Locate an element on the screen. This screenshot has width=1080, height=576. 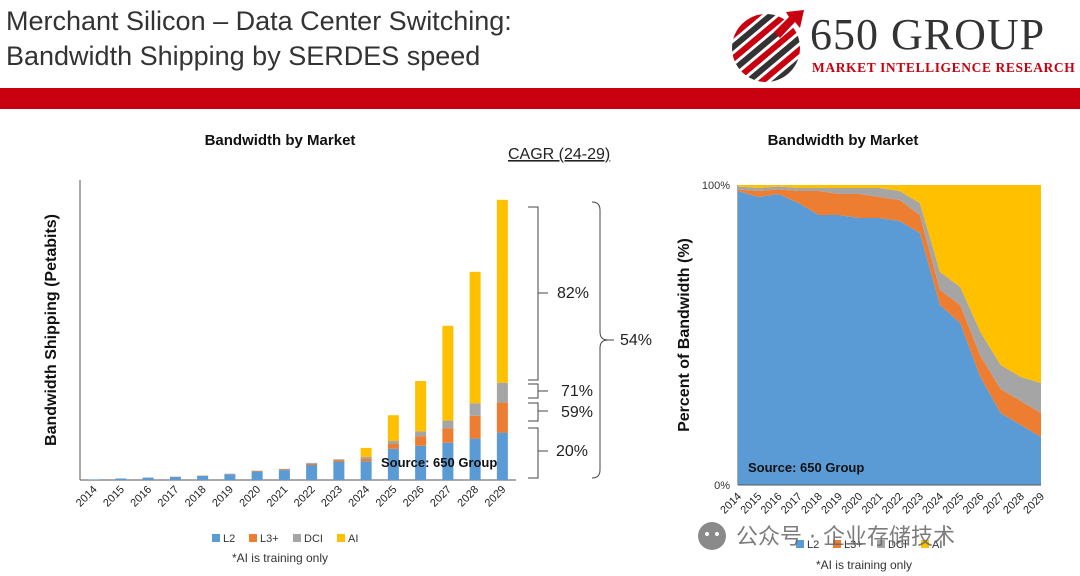
left-legend-swatch-ai is located at coordinates (341, 538).